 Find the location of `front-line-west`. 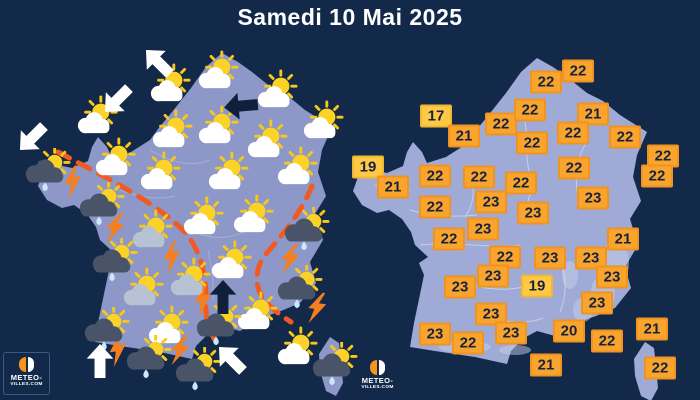

front-line-west is located at coordinates (139, 250).